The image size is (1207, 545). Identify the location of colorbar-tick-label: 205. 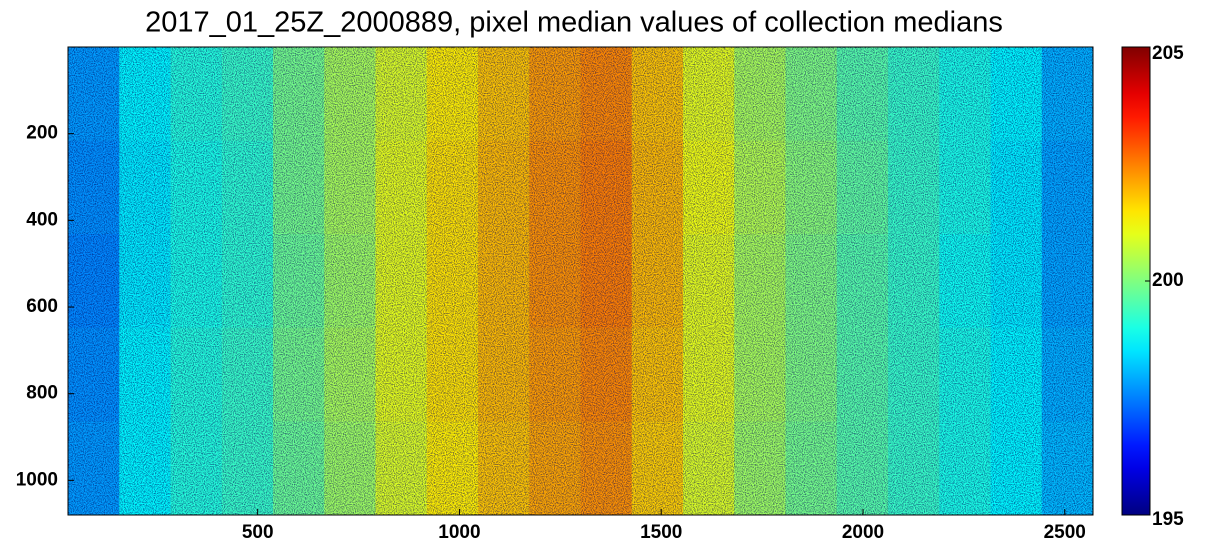
(1168, 53).